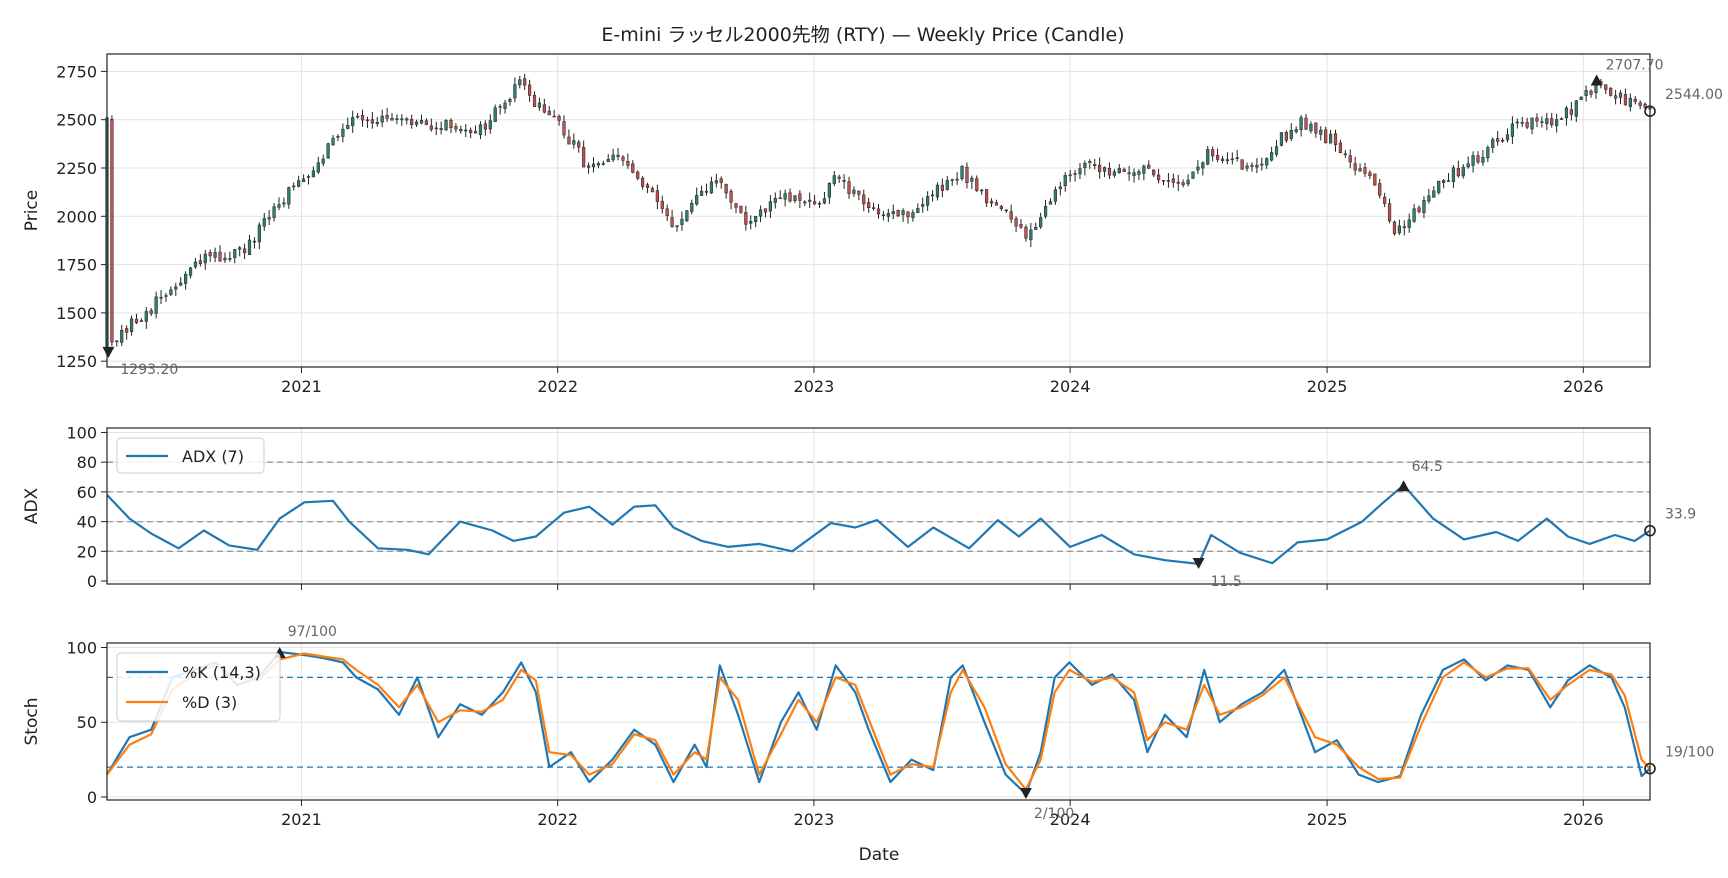  What do you see at coordinates (81, 432) in the screenshot?
I see `y-tick-label: 100` at bounding box center [81, 432].